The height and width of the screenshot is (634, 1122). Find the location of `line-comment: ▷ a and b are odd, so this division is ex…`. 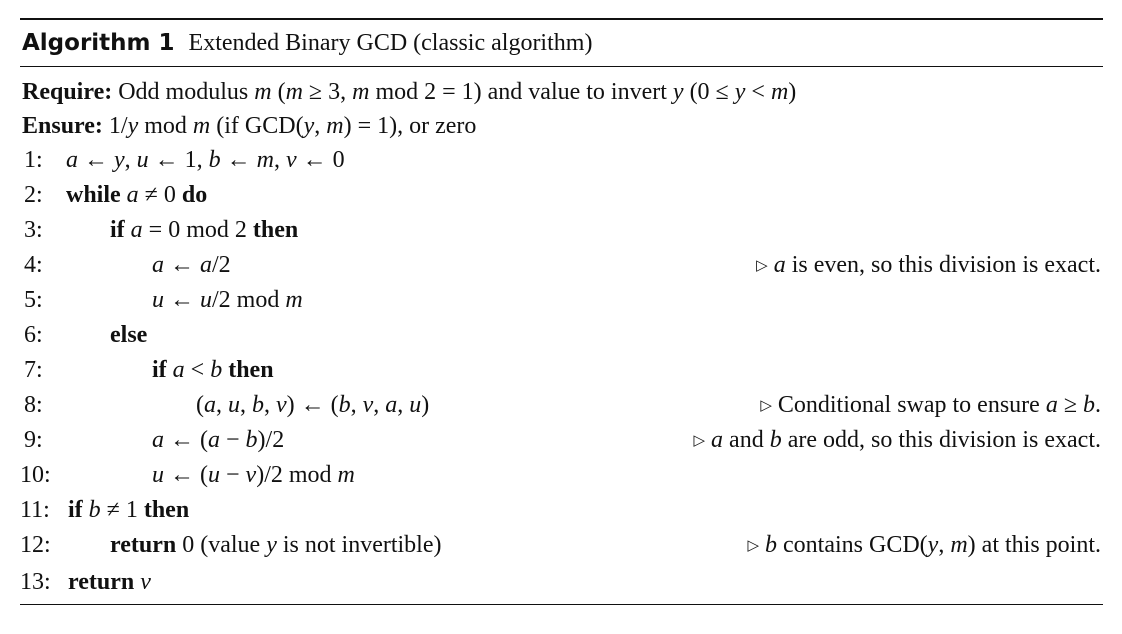

line-comment: ▷ a and b are odd, so this division is ex… is located at coordinates (897, 440).